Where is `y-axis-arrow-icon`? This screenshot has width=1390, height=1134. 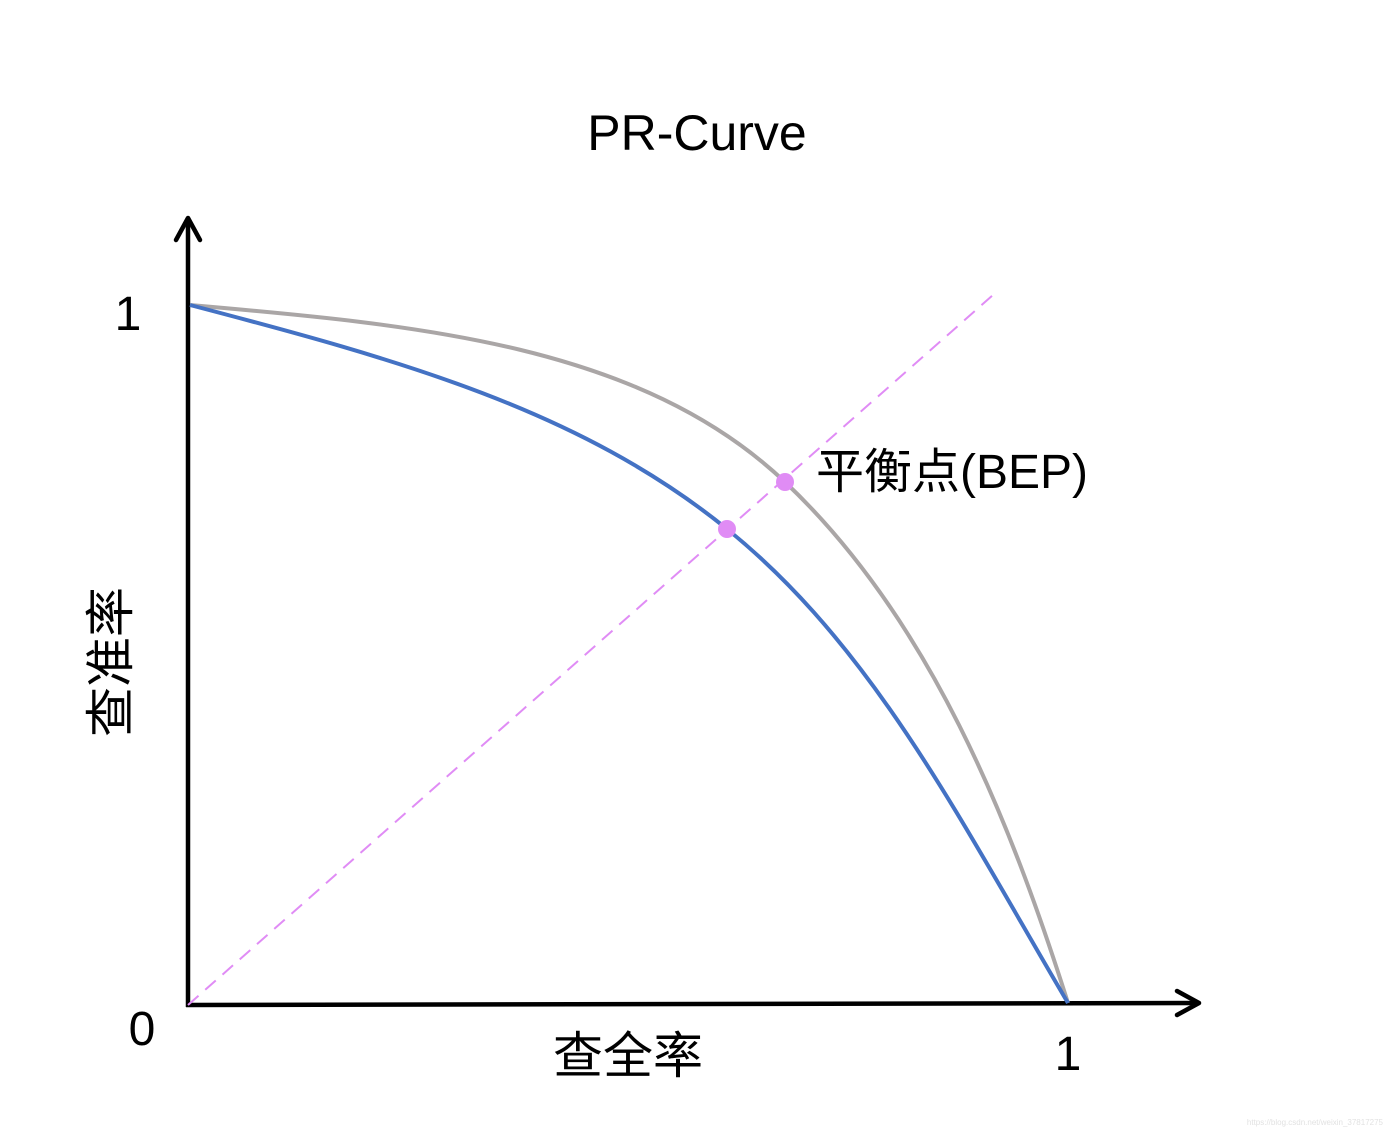 y-axis-arrow-icon is located at coordinates (188, 229).